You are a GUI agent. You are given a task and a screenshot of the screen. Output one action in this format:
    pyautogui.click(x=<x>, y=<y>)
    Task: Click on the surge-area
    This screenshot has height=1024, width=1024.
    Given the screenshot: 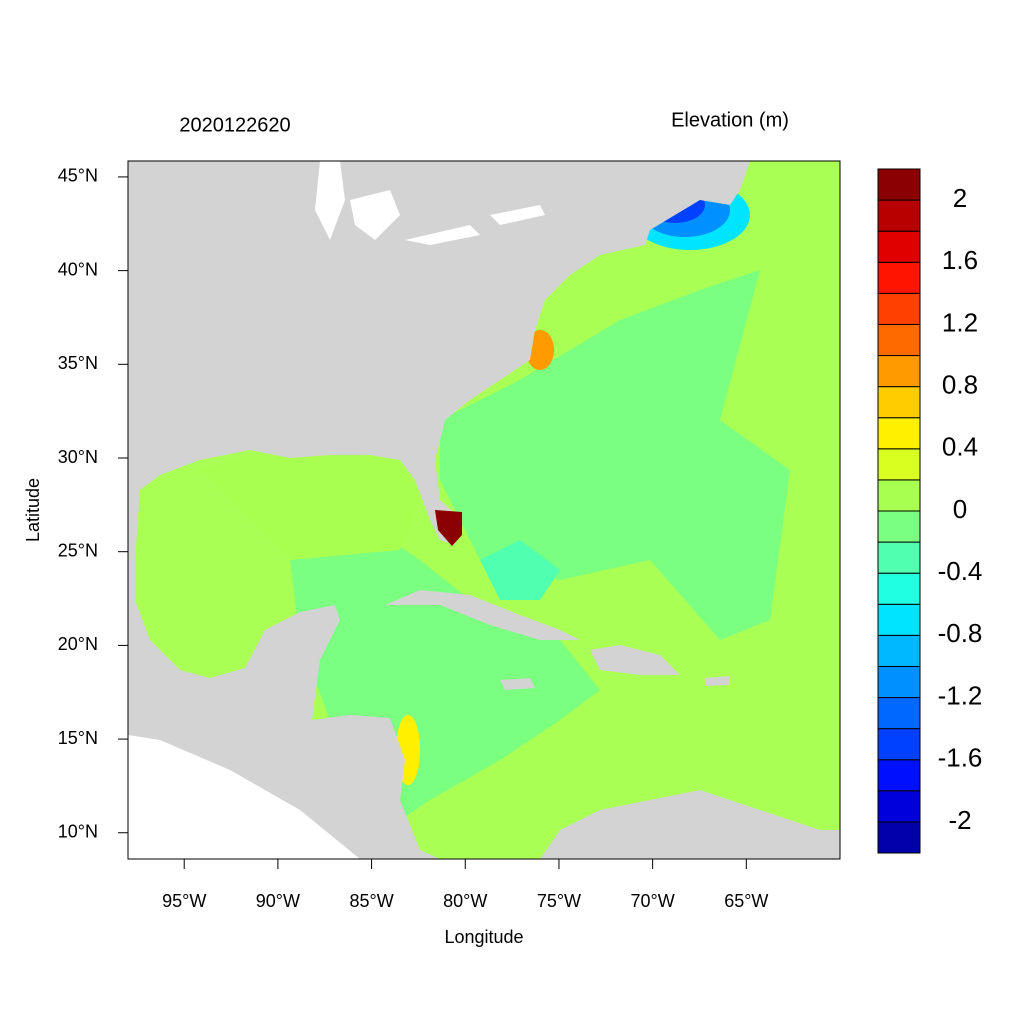 What is the action you would take?
    pyautogui.click(x=448, y=528)
    